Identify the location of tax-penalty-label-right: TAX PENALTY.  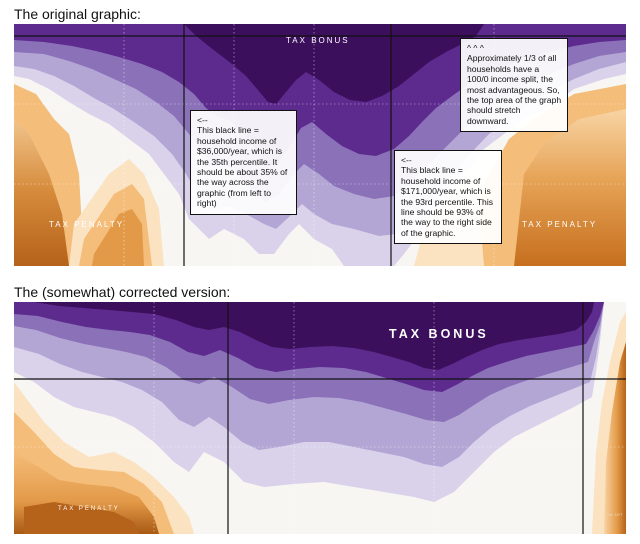
(560, 224).